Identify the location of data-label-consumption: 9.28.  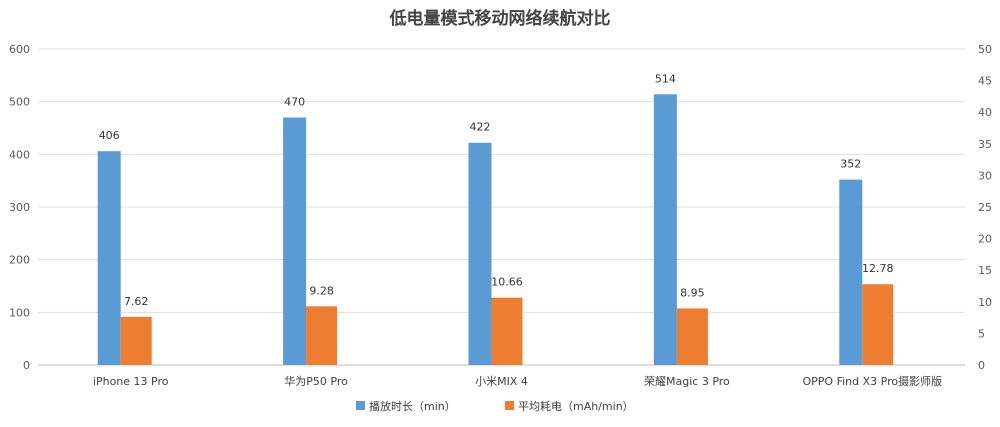
(321, 290).